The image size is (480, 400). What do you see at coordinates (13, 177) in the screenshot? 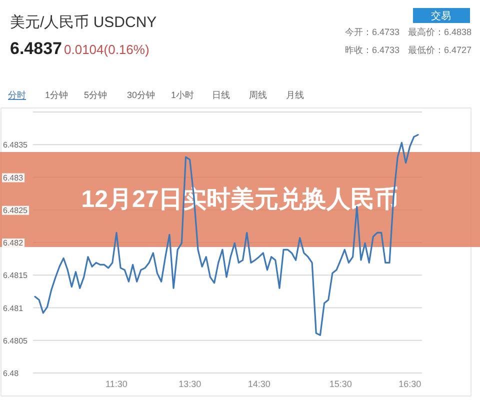
I see `y-tick-label: 6.483` at bounding box center [13, 177].